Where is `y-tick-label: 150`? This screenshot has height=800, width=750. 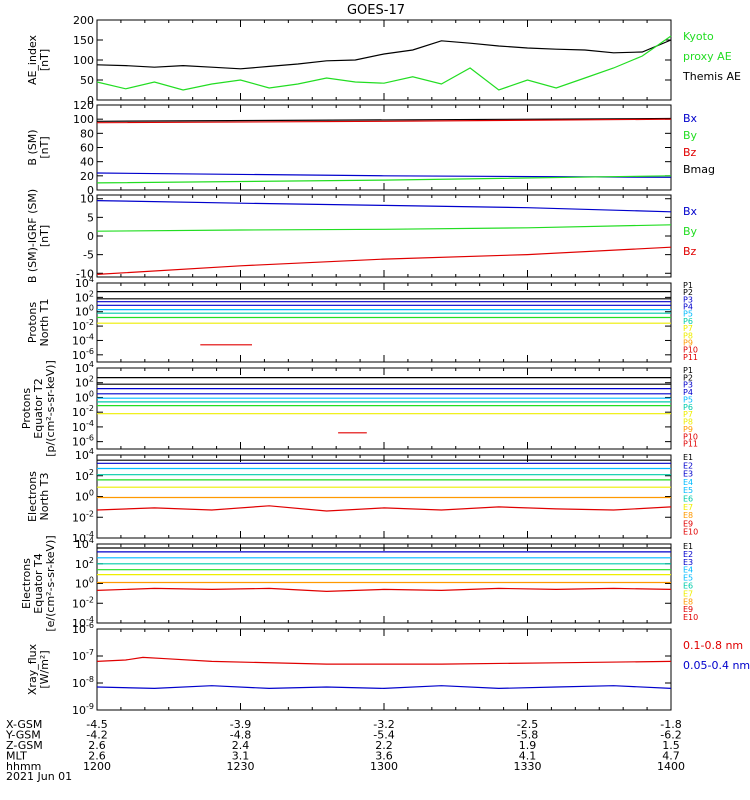 y-tick-label: 150 is located at coordinates (83, 40).